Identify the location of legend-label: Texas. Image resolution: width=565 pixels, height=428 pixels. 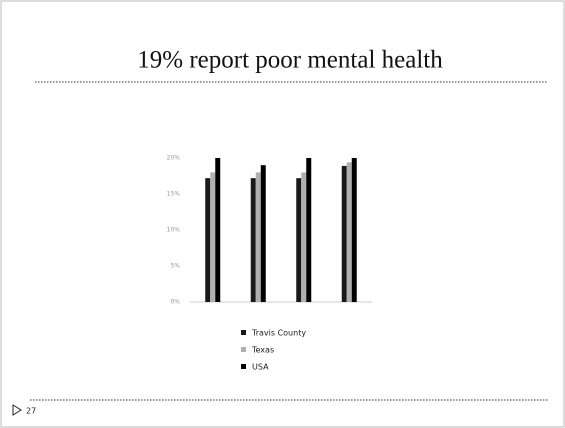
(262, 350).